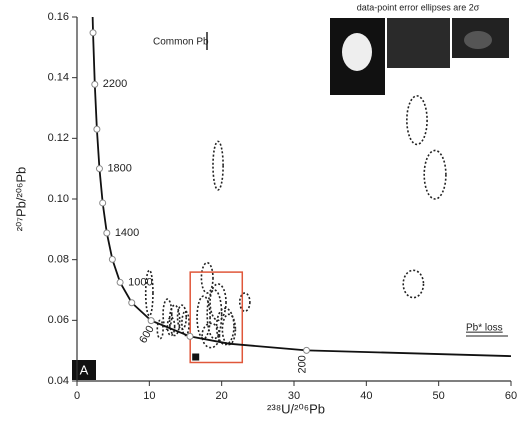  I want to click on pb-loss-label: Pb* loss, so click(484, 328).